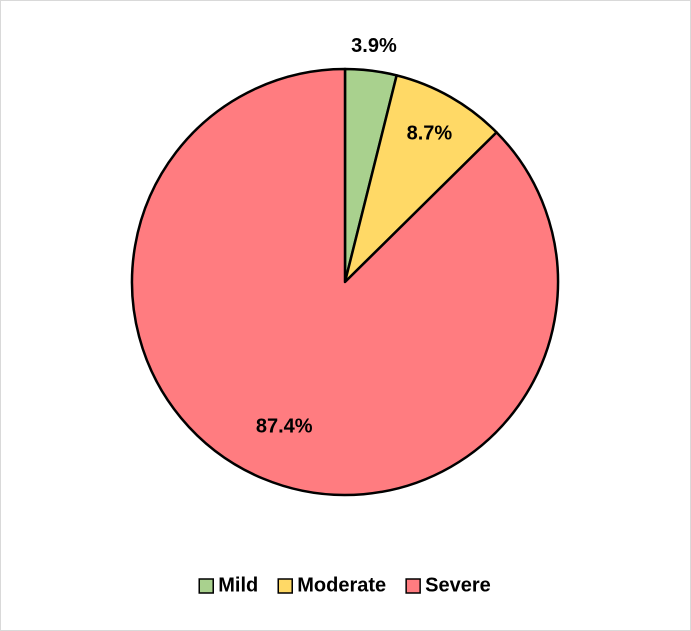  I want to click on data-label: 3.9%, so click(374, 46).